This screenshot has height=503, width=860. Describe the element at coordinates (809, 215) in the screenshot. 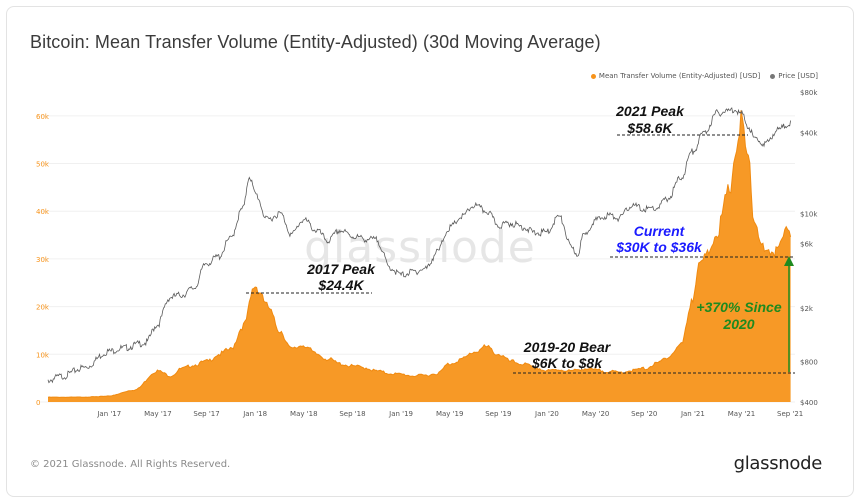

I see `y-right-tick-label: $10k` at that location.